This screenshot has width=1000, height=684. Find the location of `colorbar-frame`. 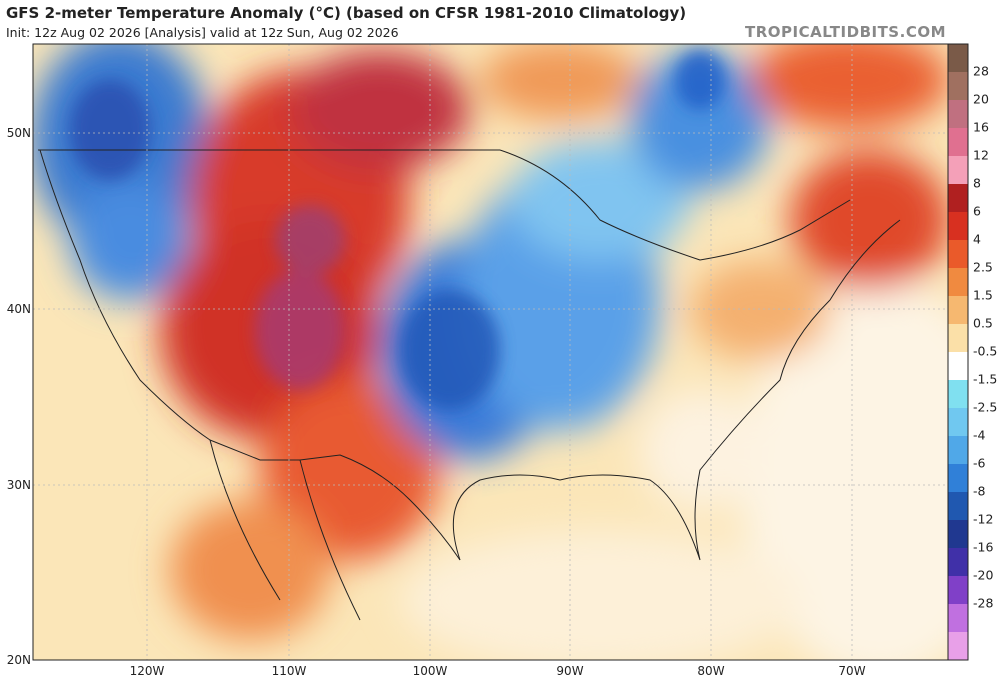

colorbar-frame is located at coordinates (958, 352).